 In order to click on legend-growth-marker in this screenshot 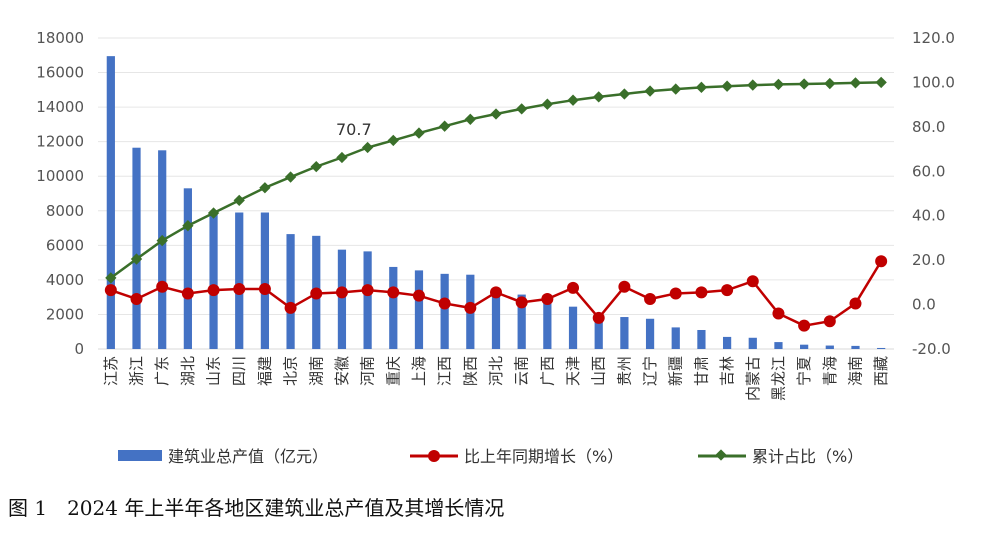, I will do `click(434, 456)`.